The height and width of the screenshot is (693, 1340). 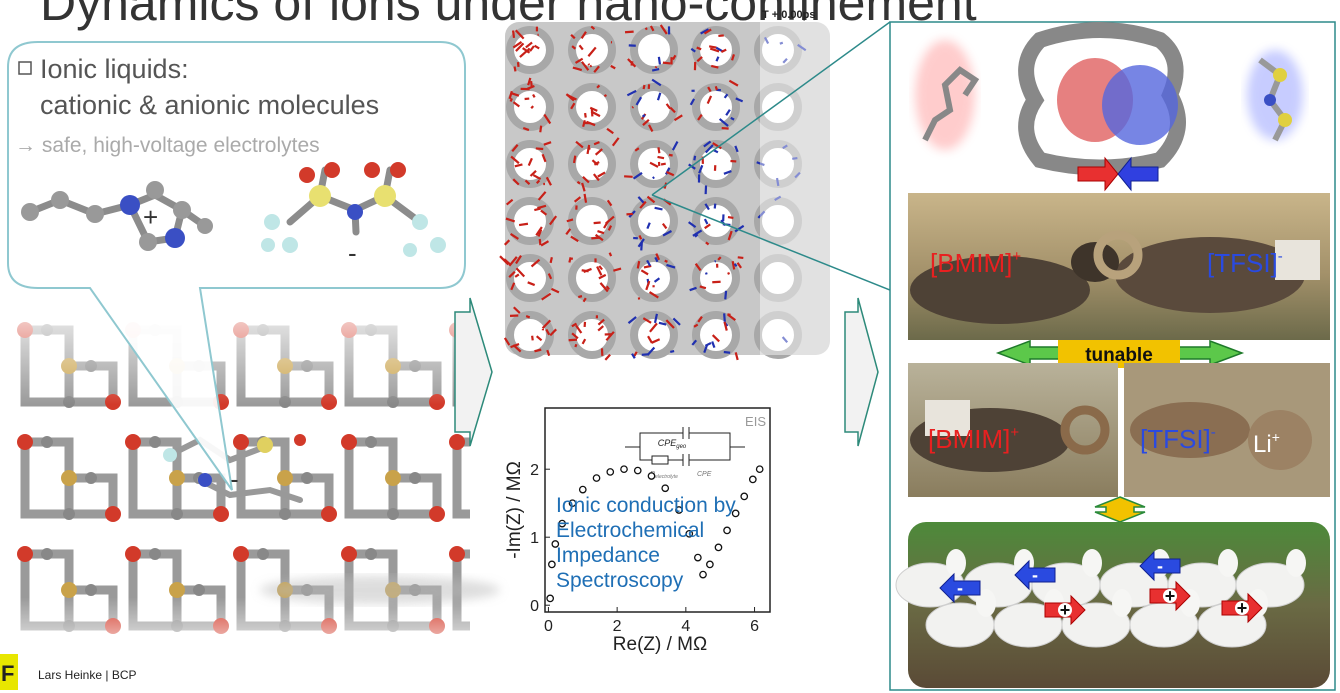 What do you see at coordinates (7, 673) in the screenshot?
I see `logo-letter: F` at bounding box center [7, 673].